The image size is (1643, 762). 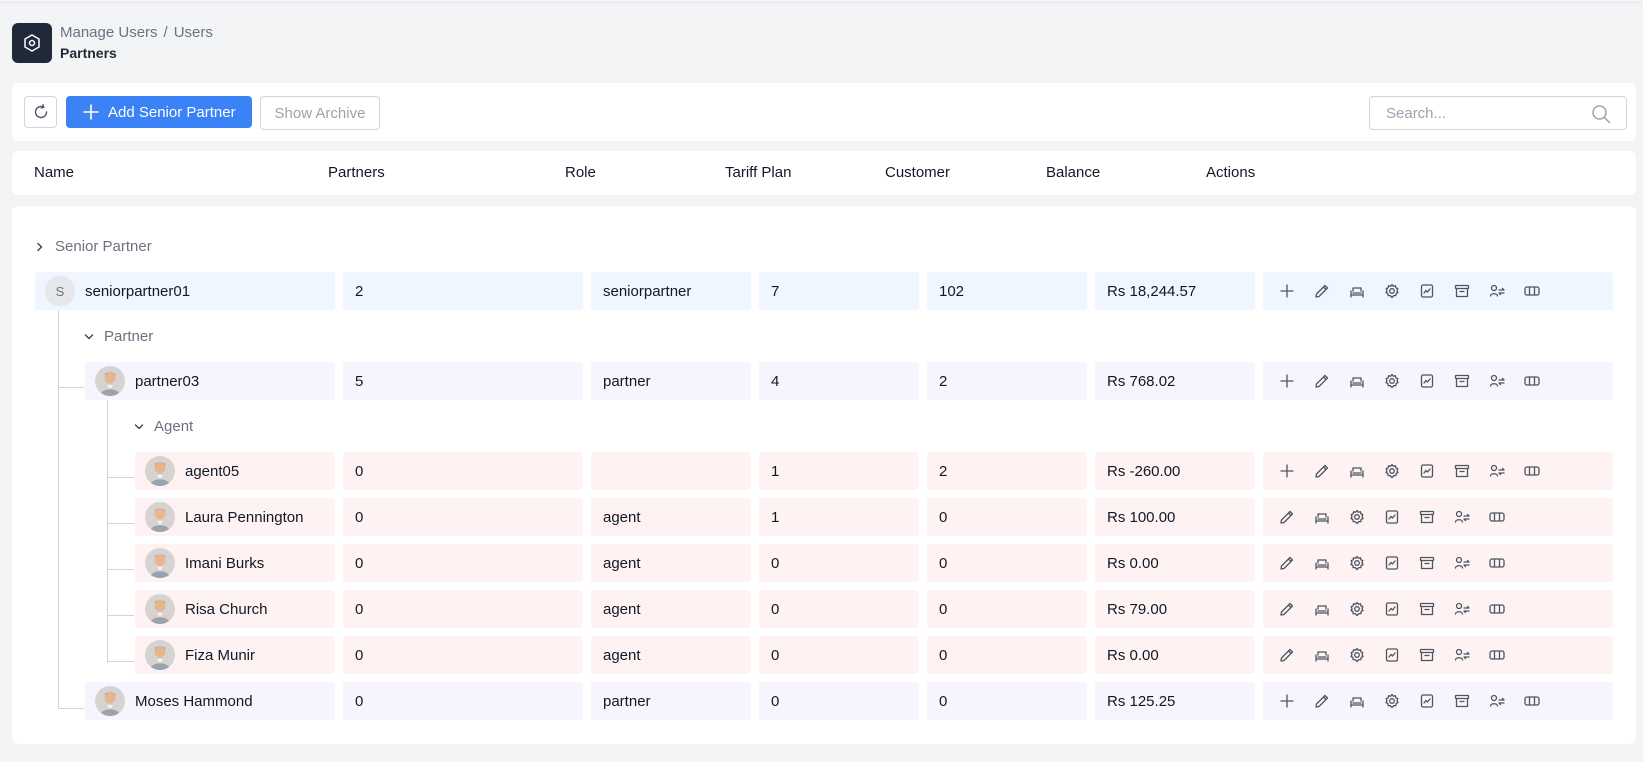 What do you see at coordinates (210, 701) in the screenshot?
I see `cell-name: Moses Hammond` at bounding box center [210, 701].